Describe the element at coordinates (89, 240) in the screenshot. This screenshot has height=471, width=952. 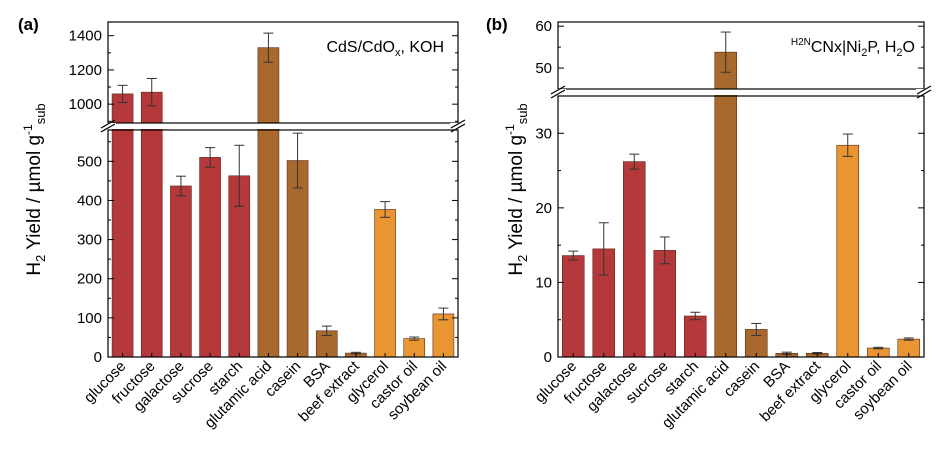
I see `y-tick-label: 300` at that location.